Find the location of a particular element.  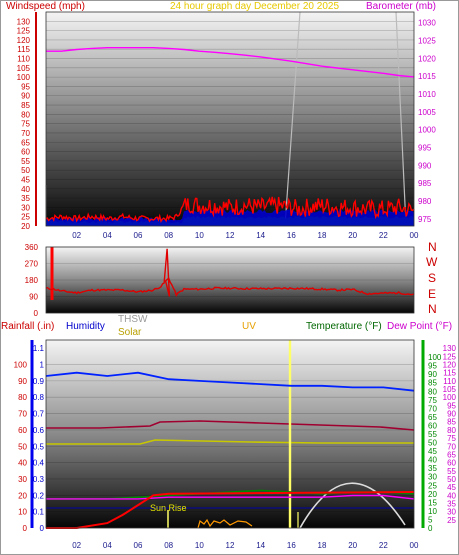

top-x-tick-label: 20 is located at coordinates (352, 235).